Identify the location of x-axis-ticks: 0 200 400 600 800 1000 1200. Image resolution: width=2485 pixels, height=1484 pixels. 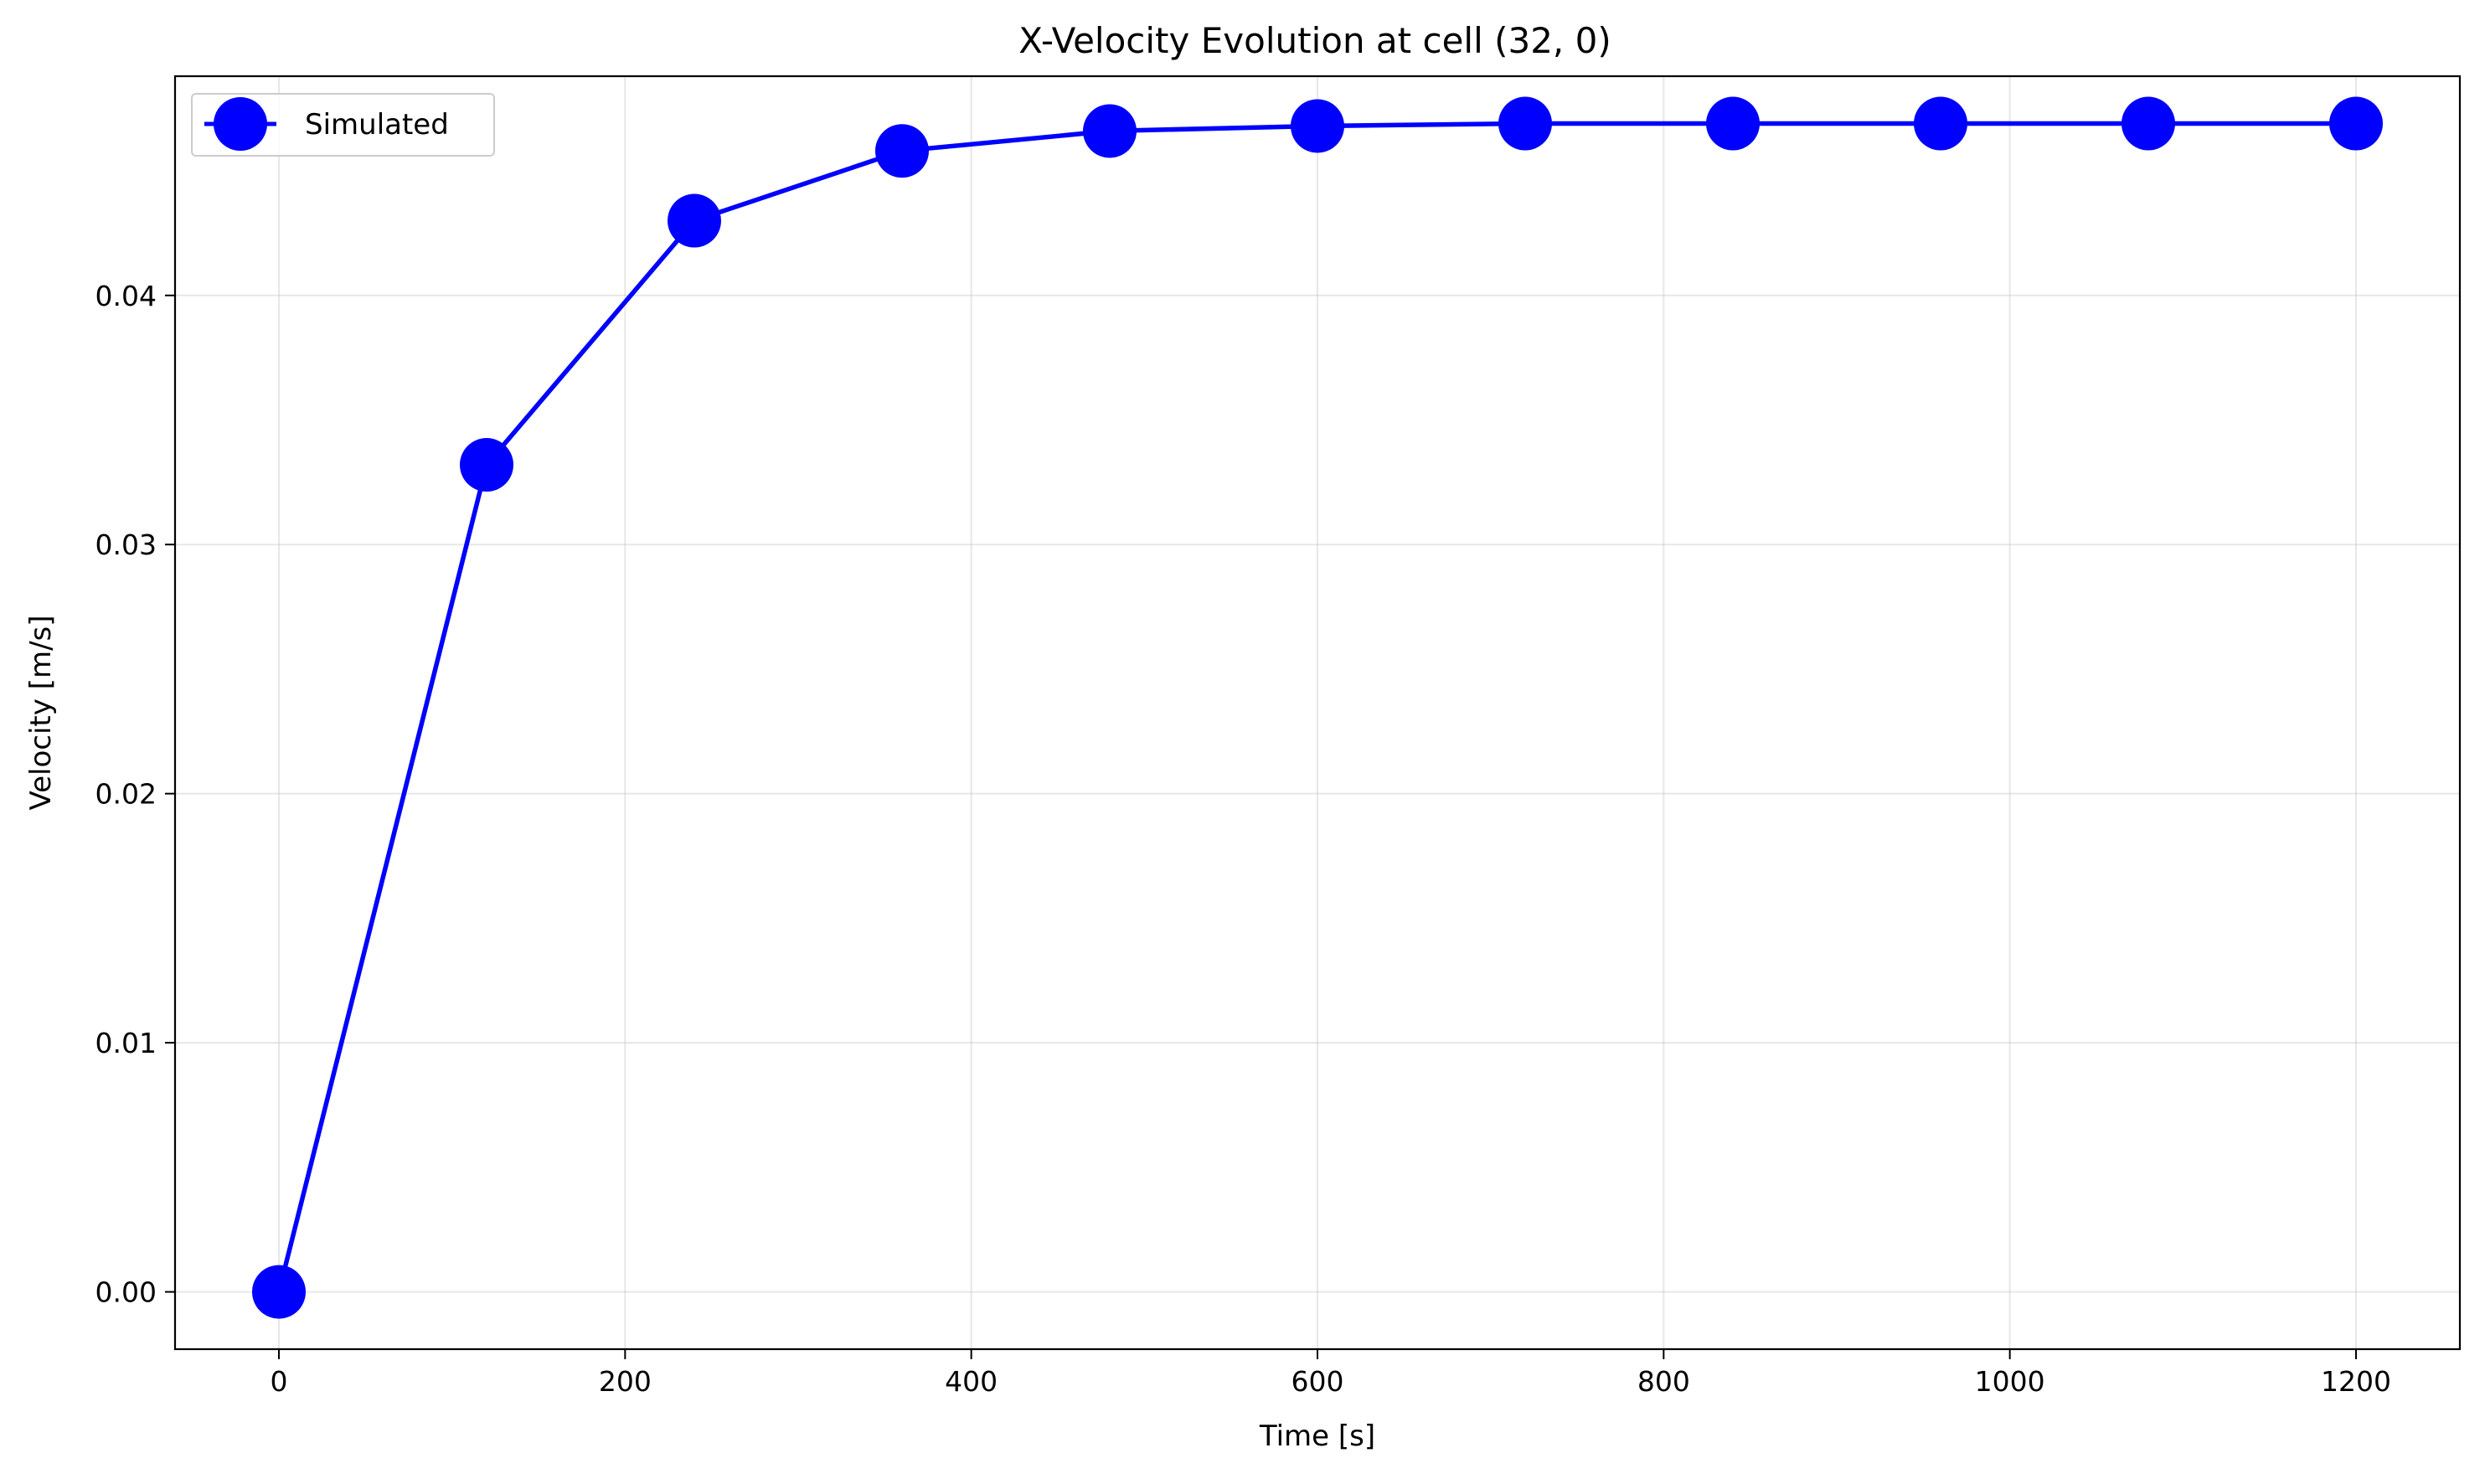
(1331, 1373).